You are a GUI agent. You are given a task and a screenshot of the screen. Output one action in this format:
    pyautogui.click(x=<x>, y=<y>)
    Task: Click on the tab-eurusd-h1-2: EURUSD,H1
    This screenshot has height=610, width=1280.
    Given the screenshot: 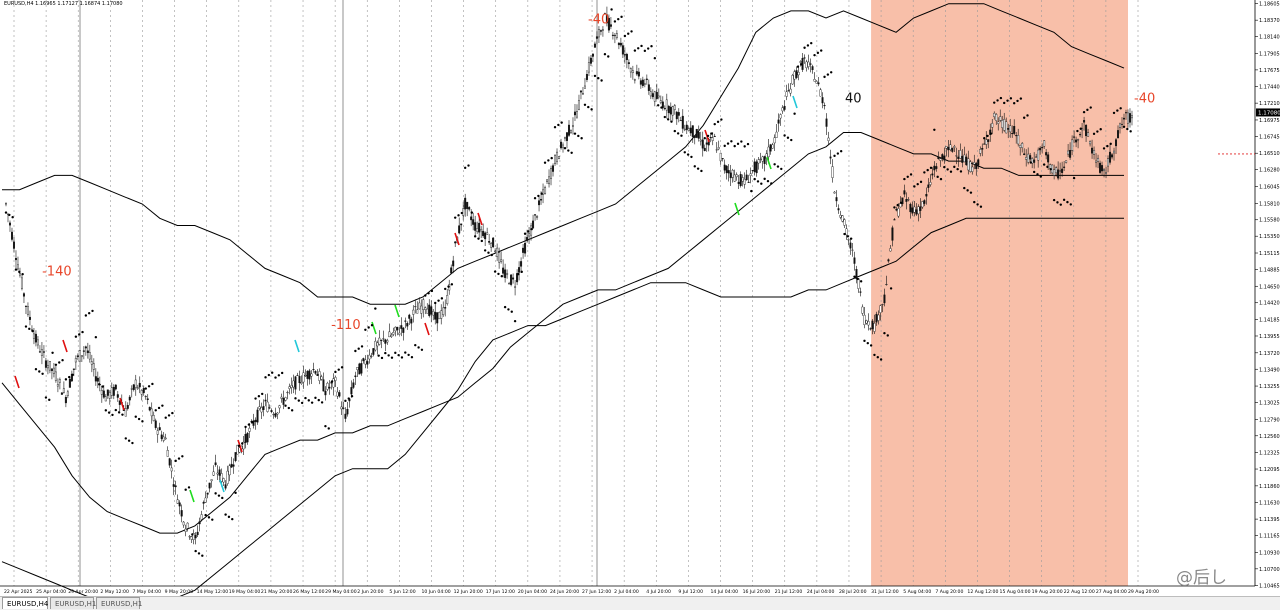 What is the action you would take?
    pyautogui.click(x=119, y=603)
    